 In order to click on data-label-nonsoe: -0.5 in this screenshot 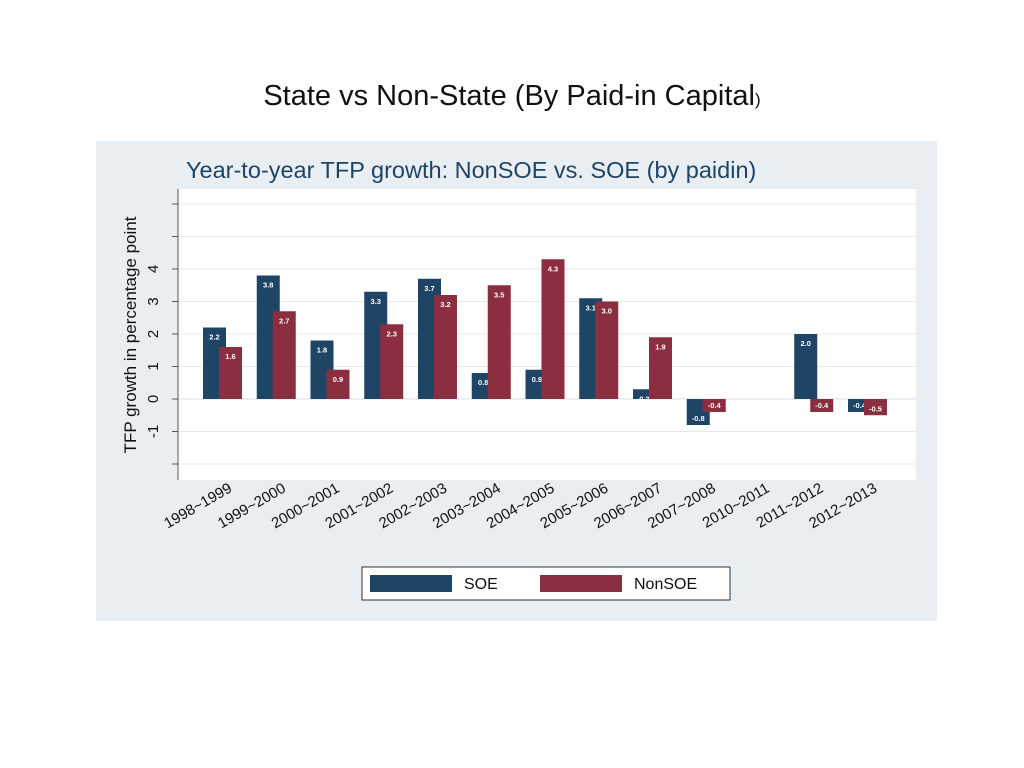, I will do `click(875, 408)`.